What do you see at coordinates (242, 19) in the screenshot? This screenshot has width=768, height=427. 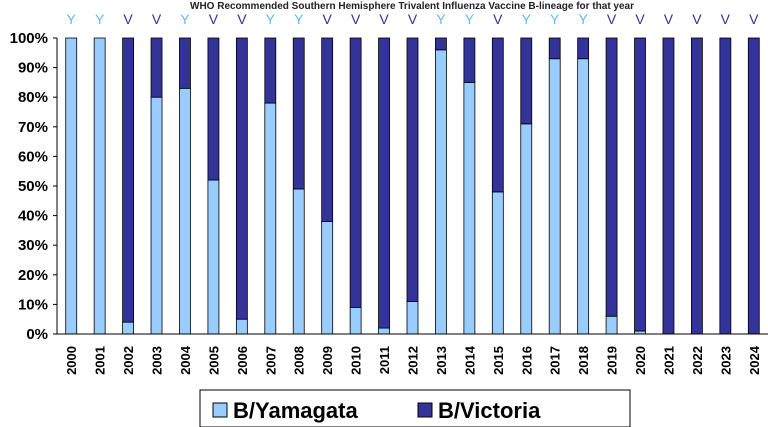 I see `lineage-marker-2006: V` at bounding box center [242, 19].